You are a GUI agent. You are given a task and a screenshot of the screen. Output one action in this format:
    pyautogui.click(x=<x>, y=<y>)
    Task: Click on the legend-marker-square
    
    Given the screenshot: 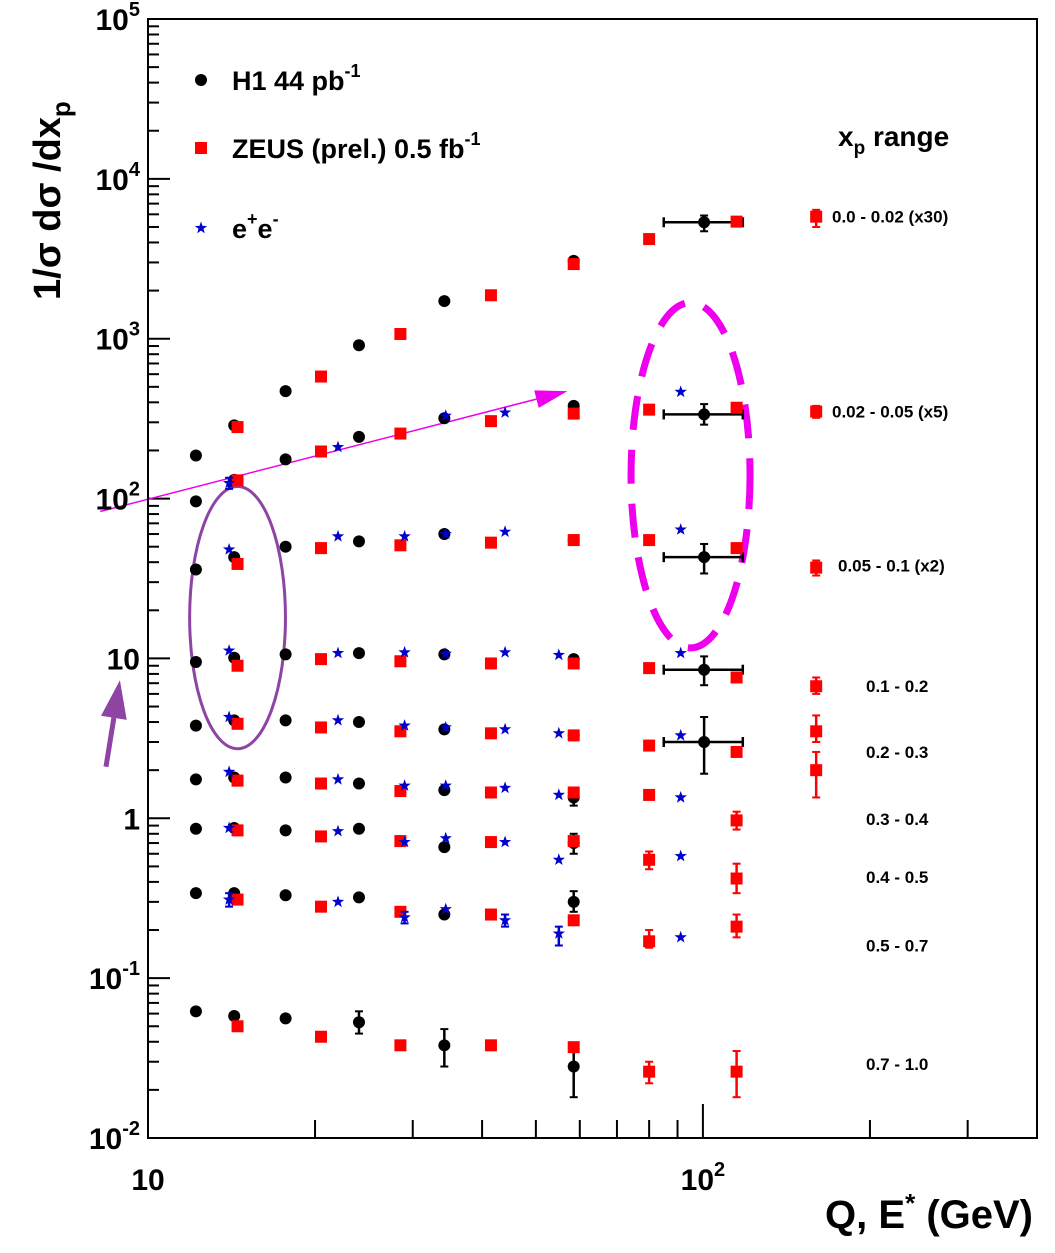 What is the action you would take?
    pyautogui.click(x=201, y=148)
    